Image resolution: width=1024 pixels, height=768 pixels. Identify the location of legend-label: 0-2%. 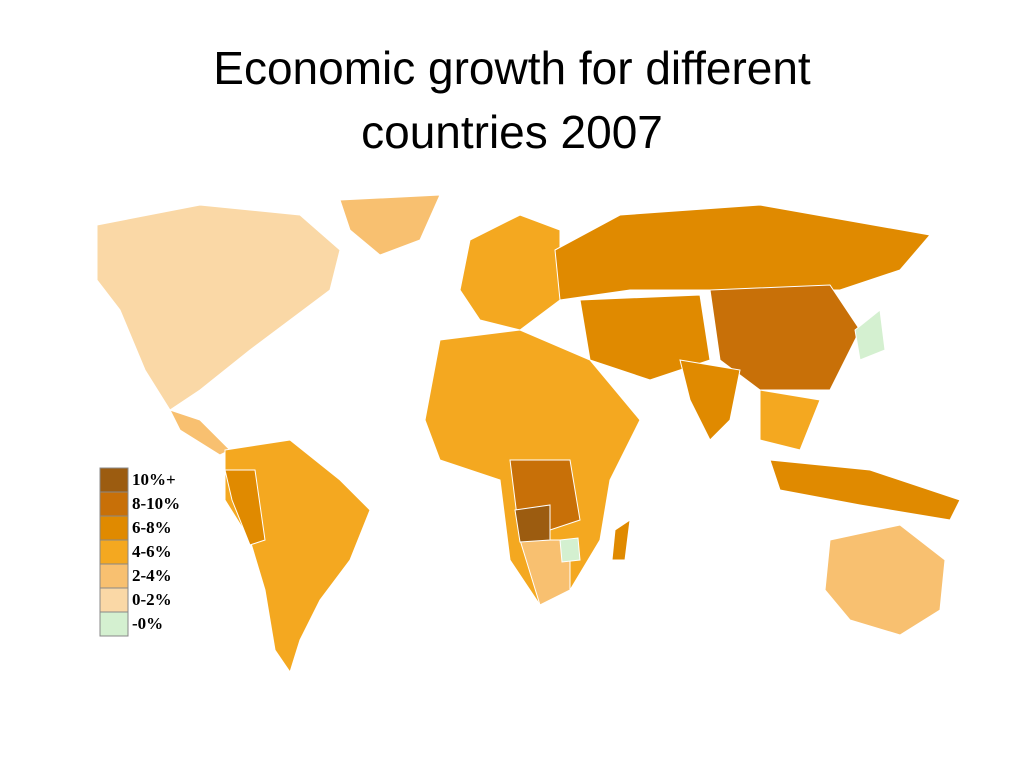
(152, 599).